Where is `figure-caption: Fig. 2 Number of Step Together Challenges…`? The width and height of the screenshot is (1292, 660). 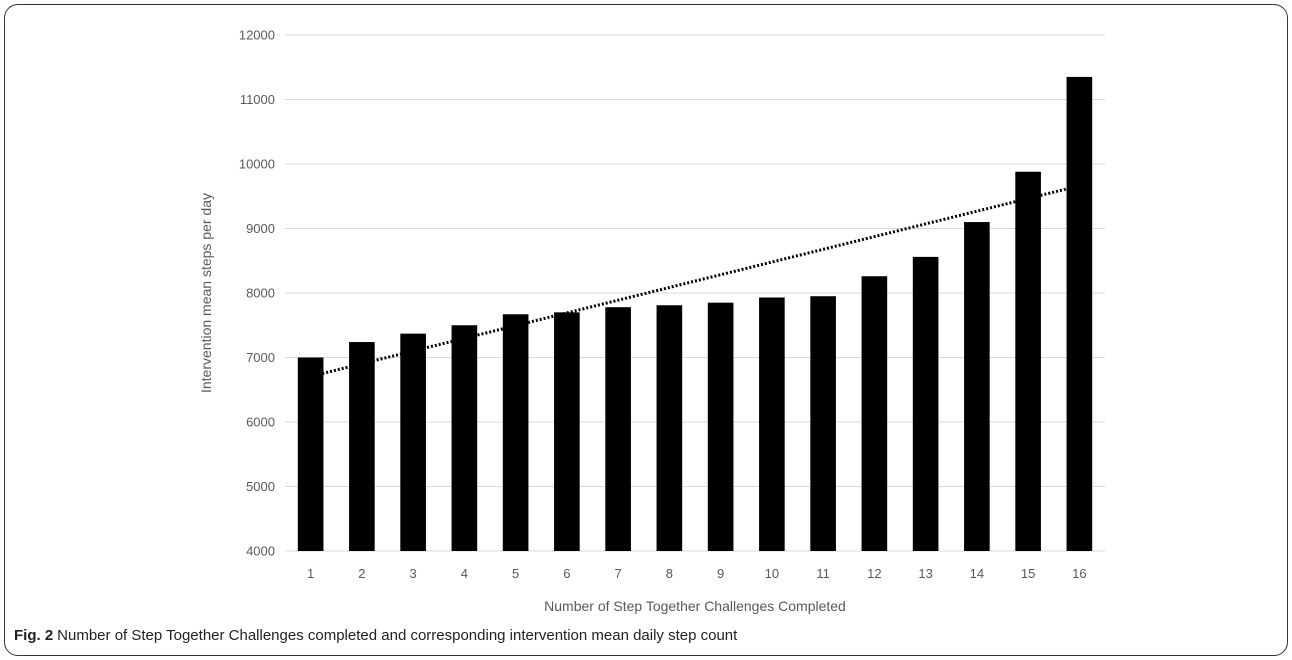 figure-caption: Fig. 2 Number of Step Together Challenges… is located at coordinates (375, 635).